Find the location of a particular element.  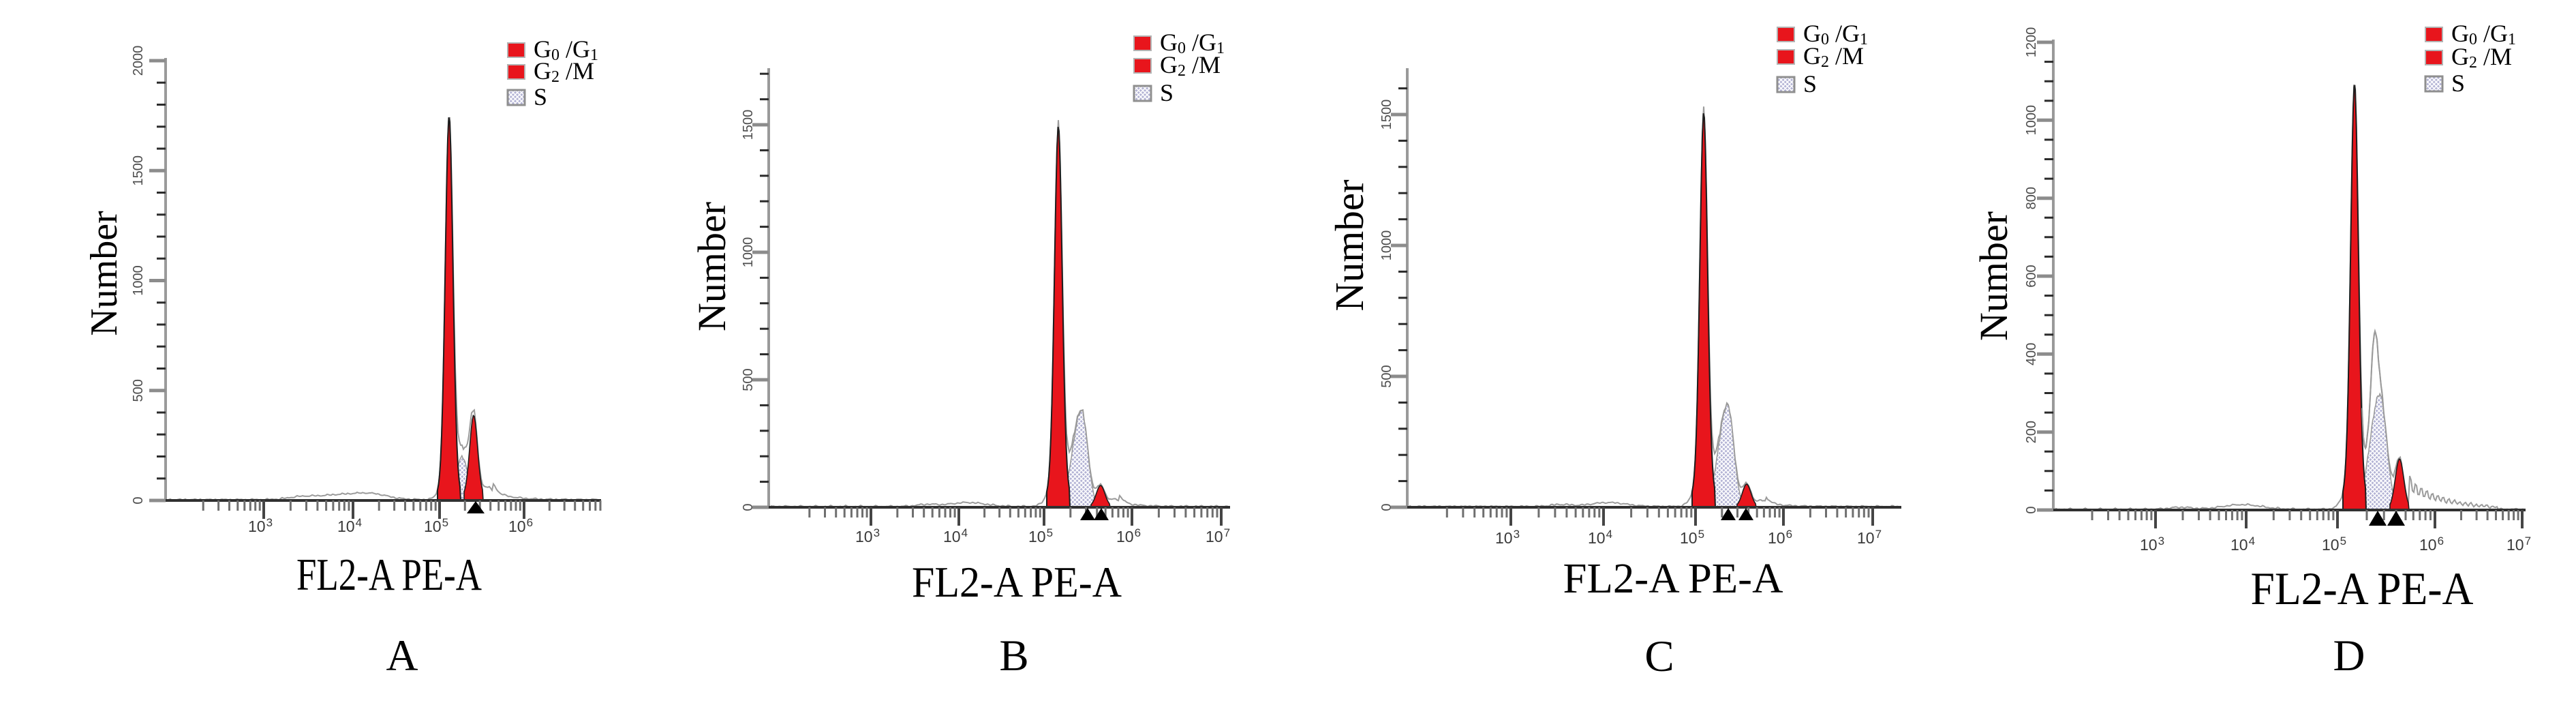

svg-text: 200 is located at coordinates (2032, 432).